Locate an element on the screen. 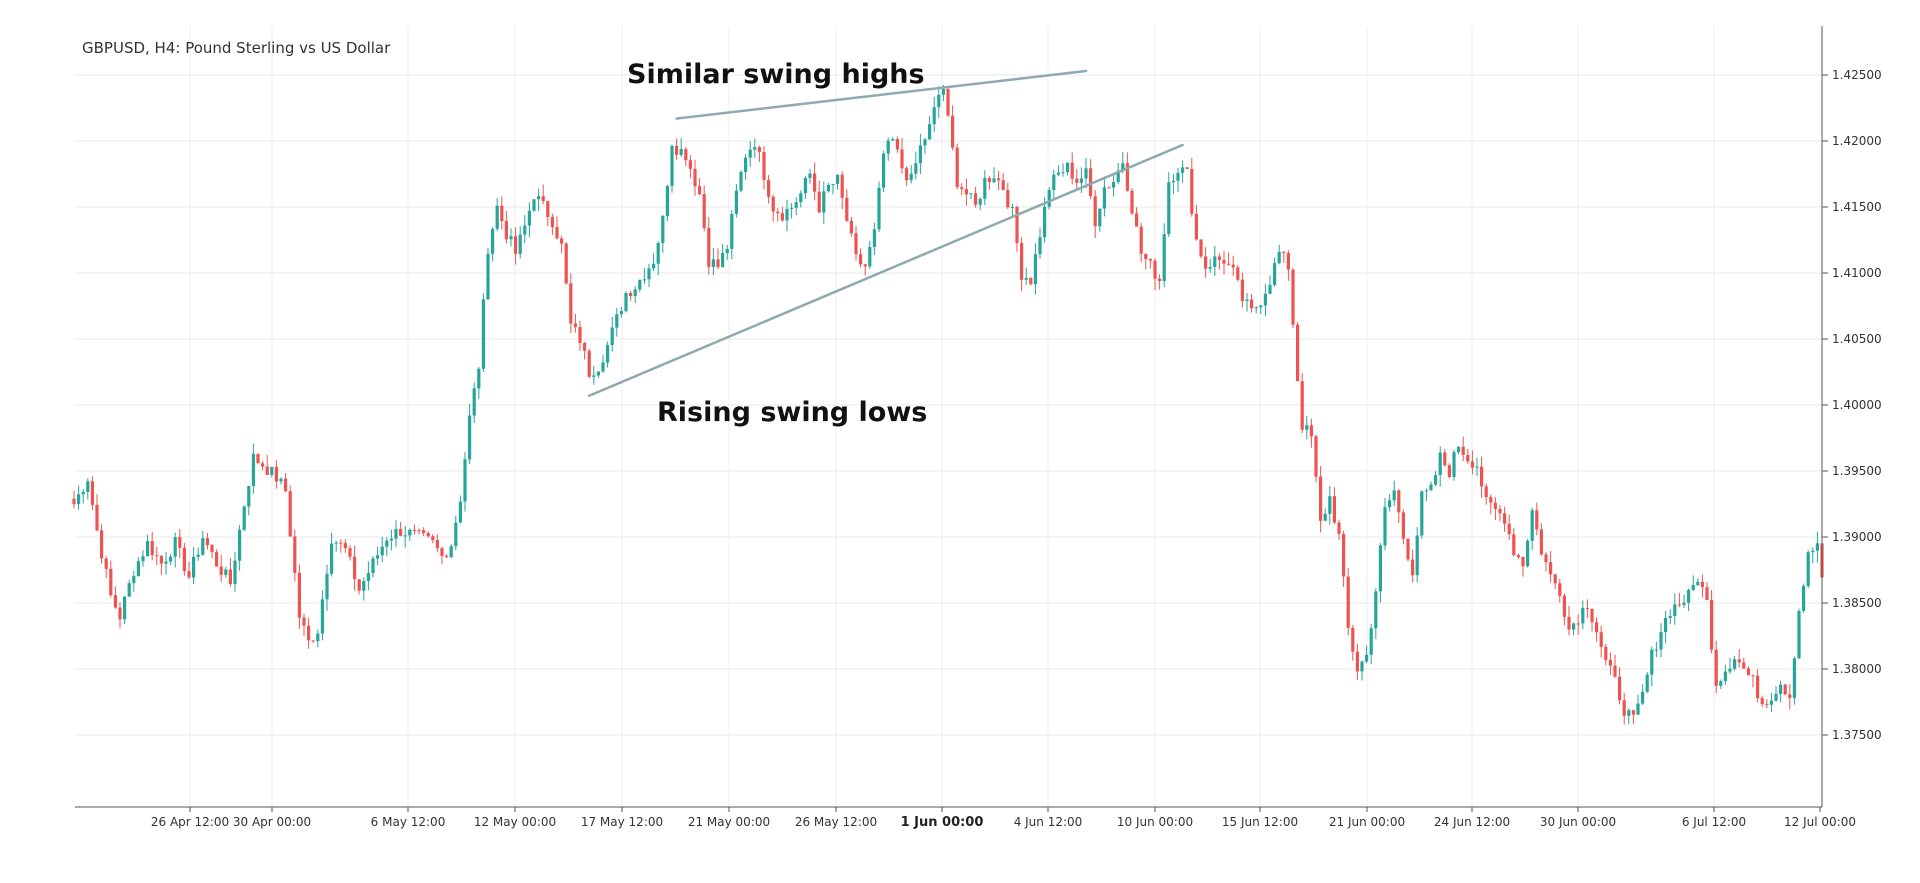 Image resolution: width=1920 pixels, height=883 pixels. x-tick-label: 30 Jun 00:00 is located at coordinates (1578, 822).